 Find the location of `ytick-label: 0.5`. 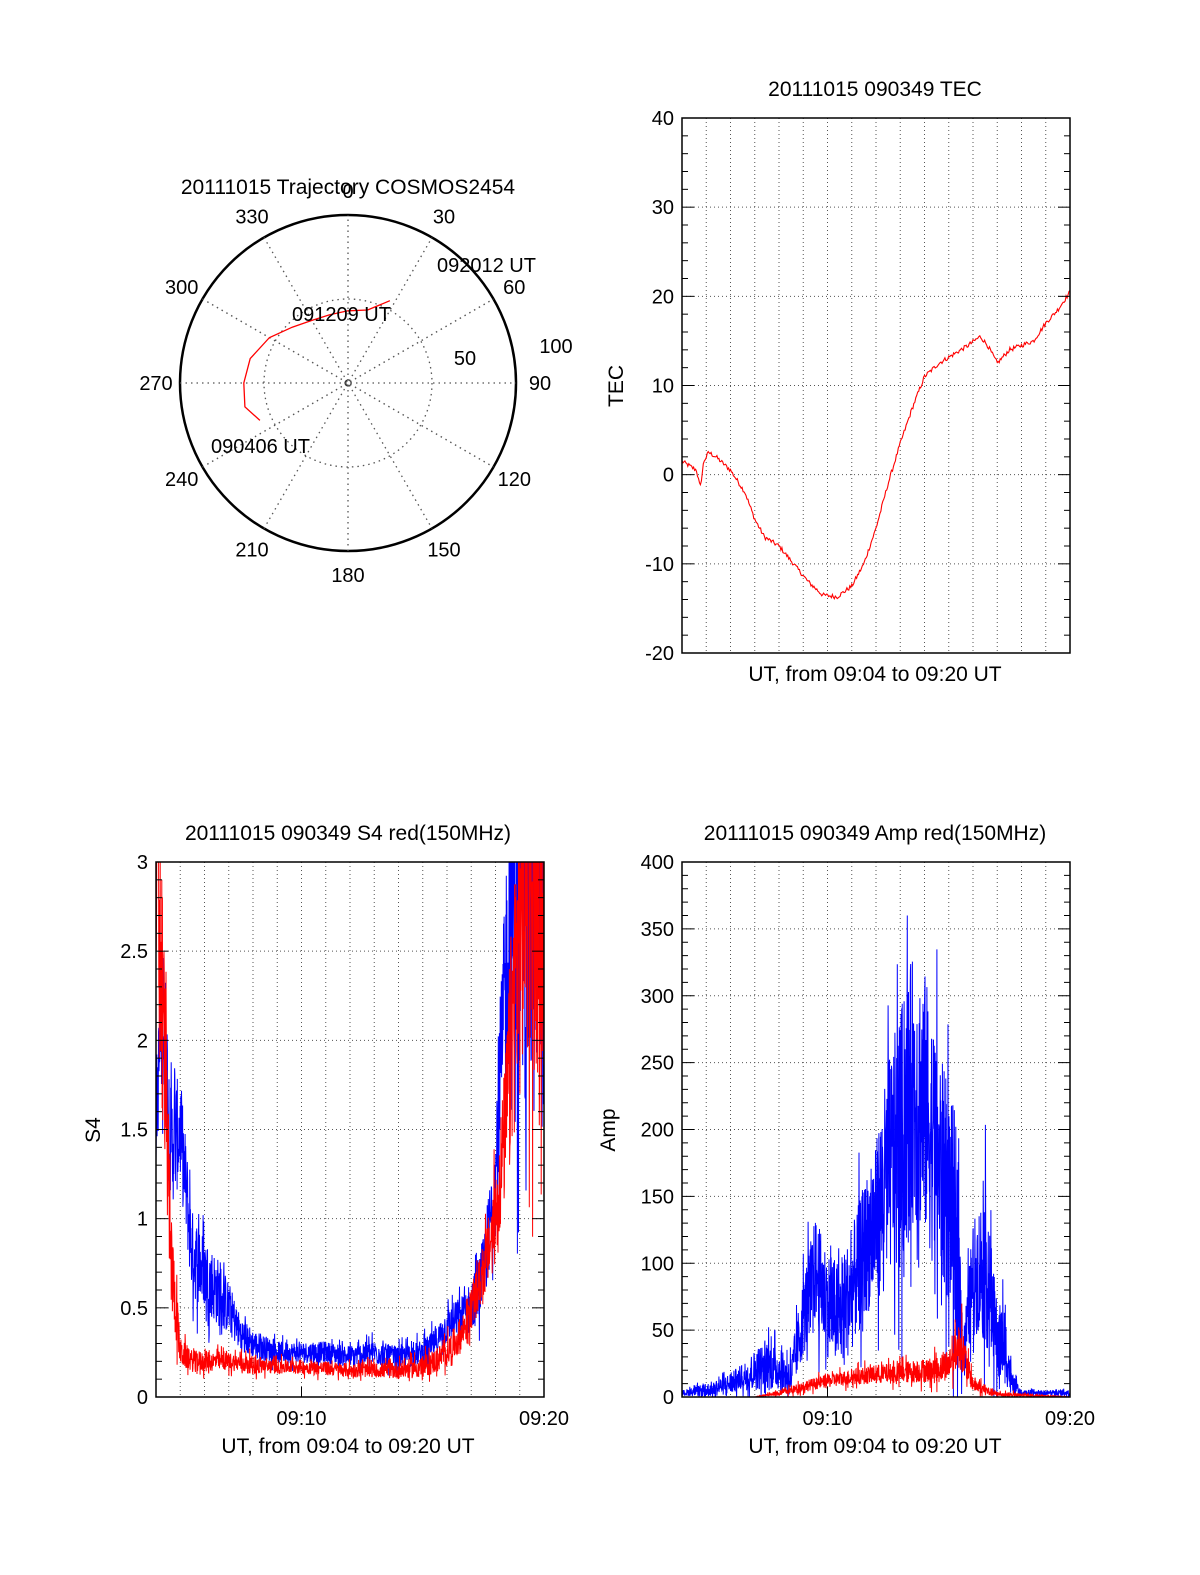

ytick-label: 0.5 is located at coordinates (134, 1309).